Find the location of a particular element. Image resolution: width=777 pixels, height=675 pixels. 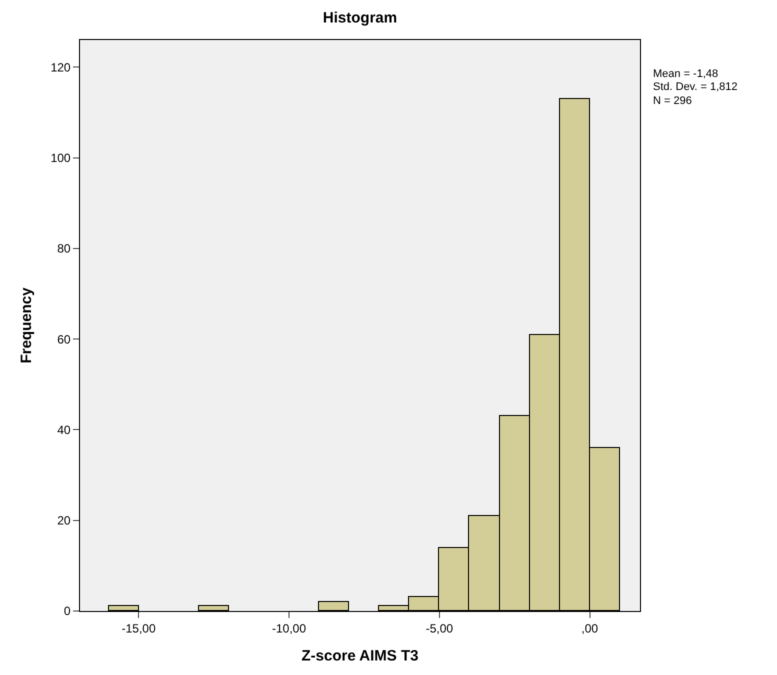

x-axis-title: Z-score AIMS T3 is located at coordinates (360, 655).